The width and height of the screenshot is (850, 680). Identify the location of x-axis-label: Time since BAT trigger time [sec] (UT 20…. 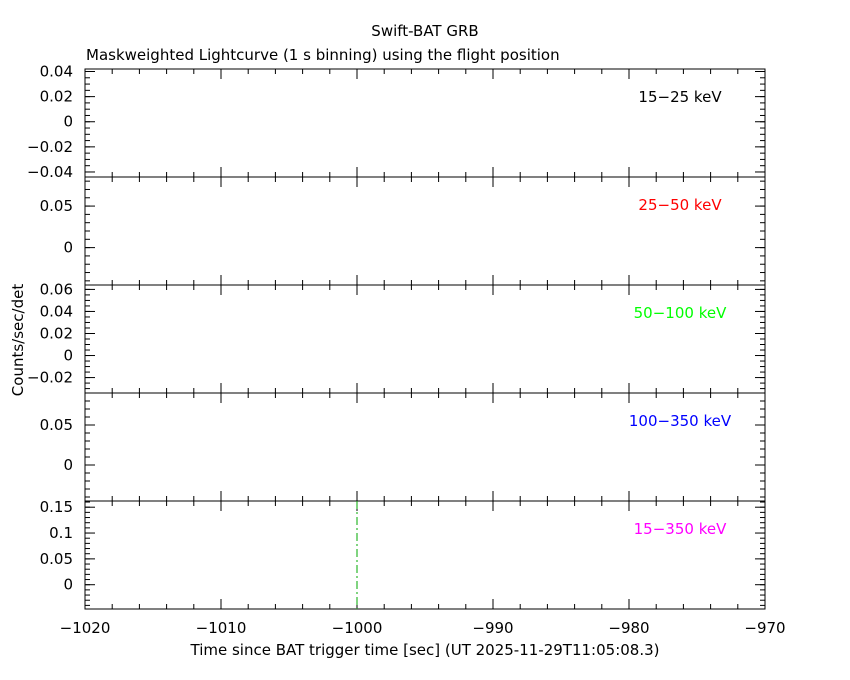
(425, 650).